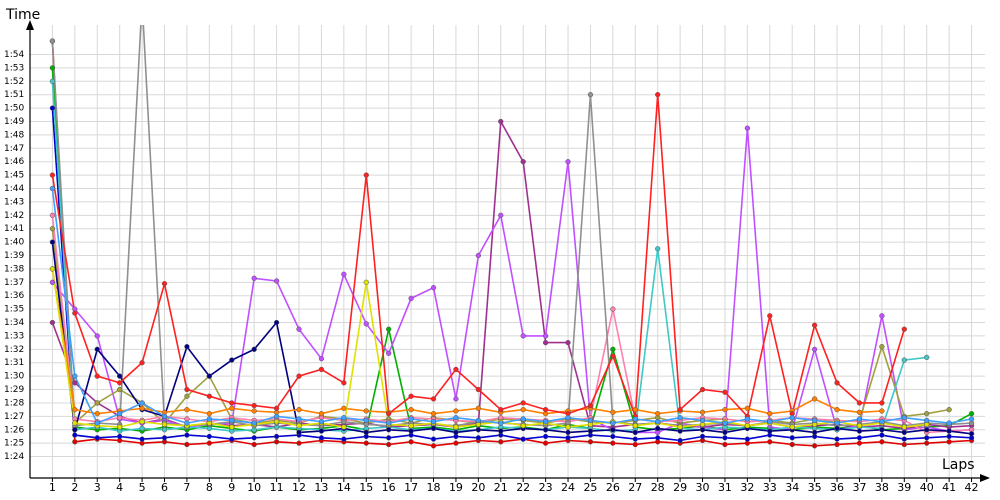  Describe the element at coordinates (14, 82) in the screenshot. I see `y-tick-label: 1:52` at that location.